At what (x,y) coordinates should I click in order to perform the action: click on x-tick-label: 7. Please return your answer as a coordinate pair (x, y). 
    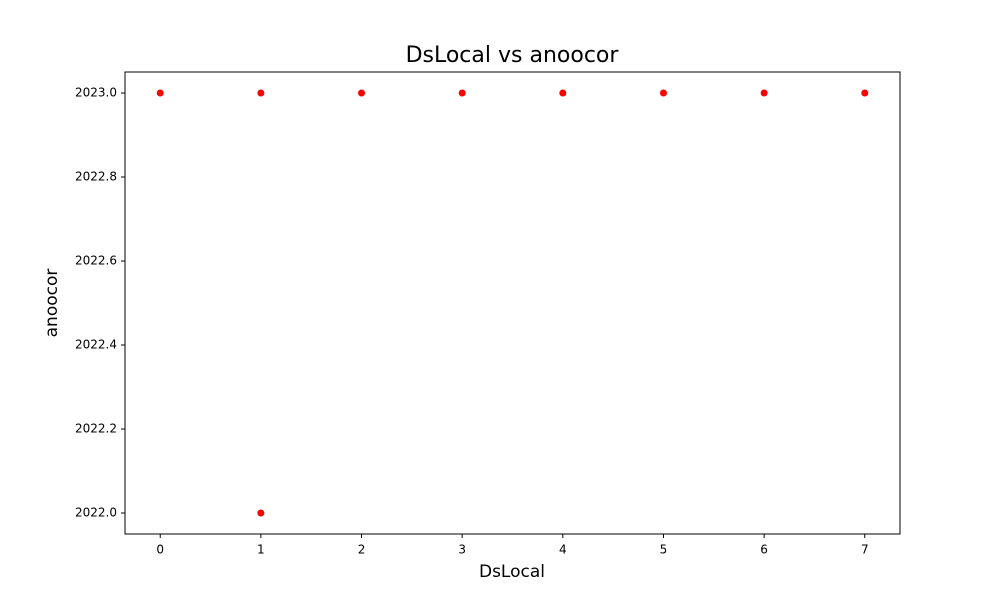
    Looking at the image, I should click on (865, 550).